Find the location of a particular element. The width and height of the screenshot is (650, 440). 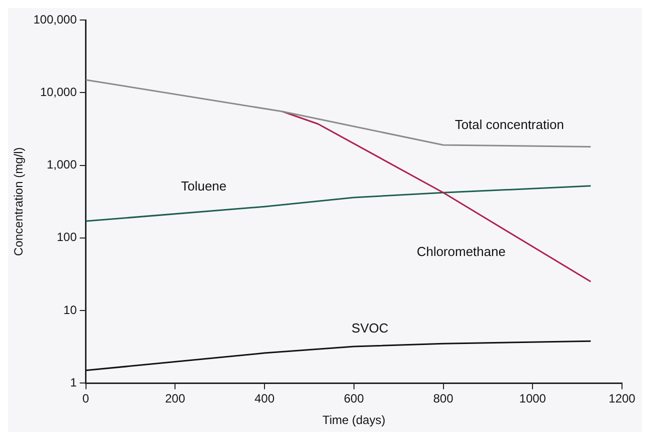

series-label: SVOC is located at coordinates (370, 328).